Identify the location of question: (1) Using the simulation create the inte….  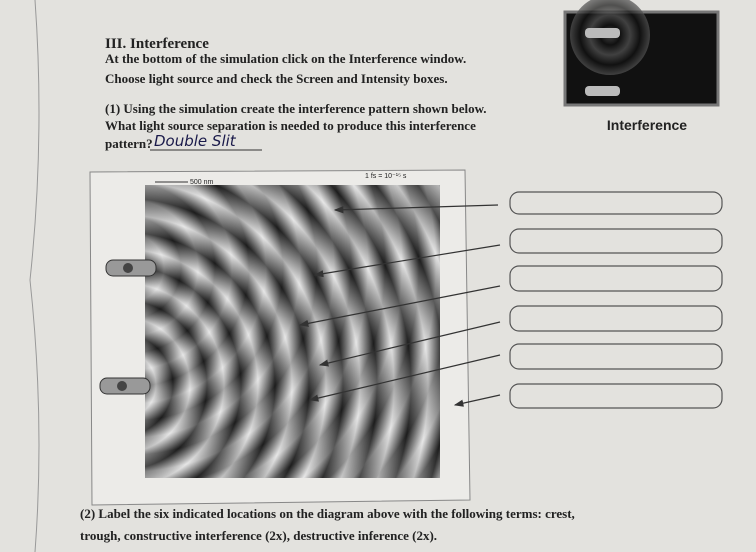
(296, 108).